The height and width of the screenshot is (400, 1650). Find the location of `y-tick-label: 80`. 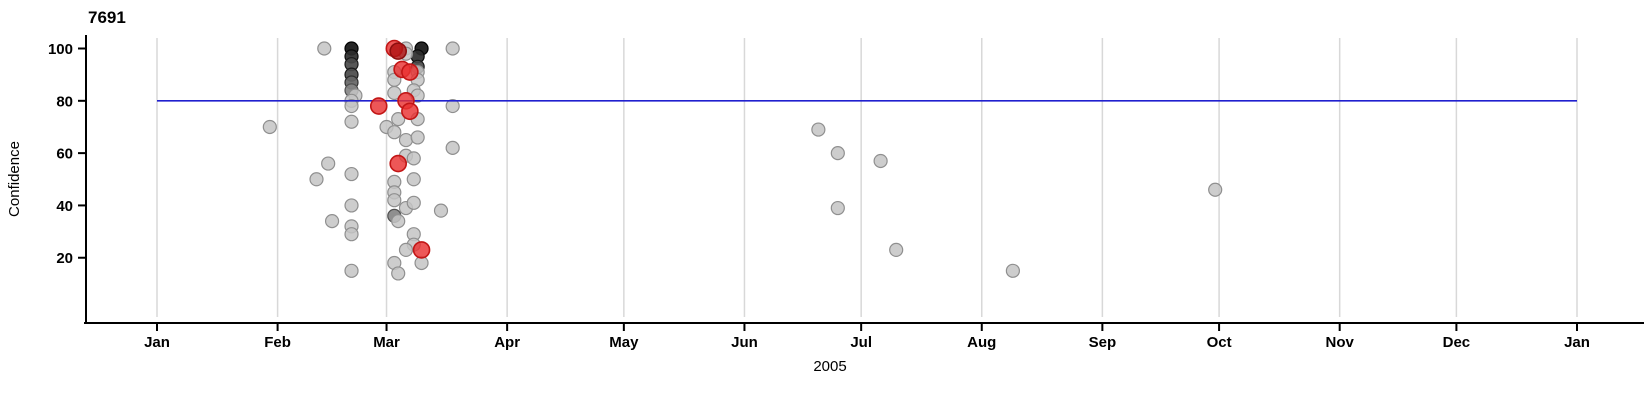

y-tick-label: 80 is located at coordinates (64, 101).